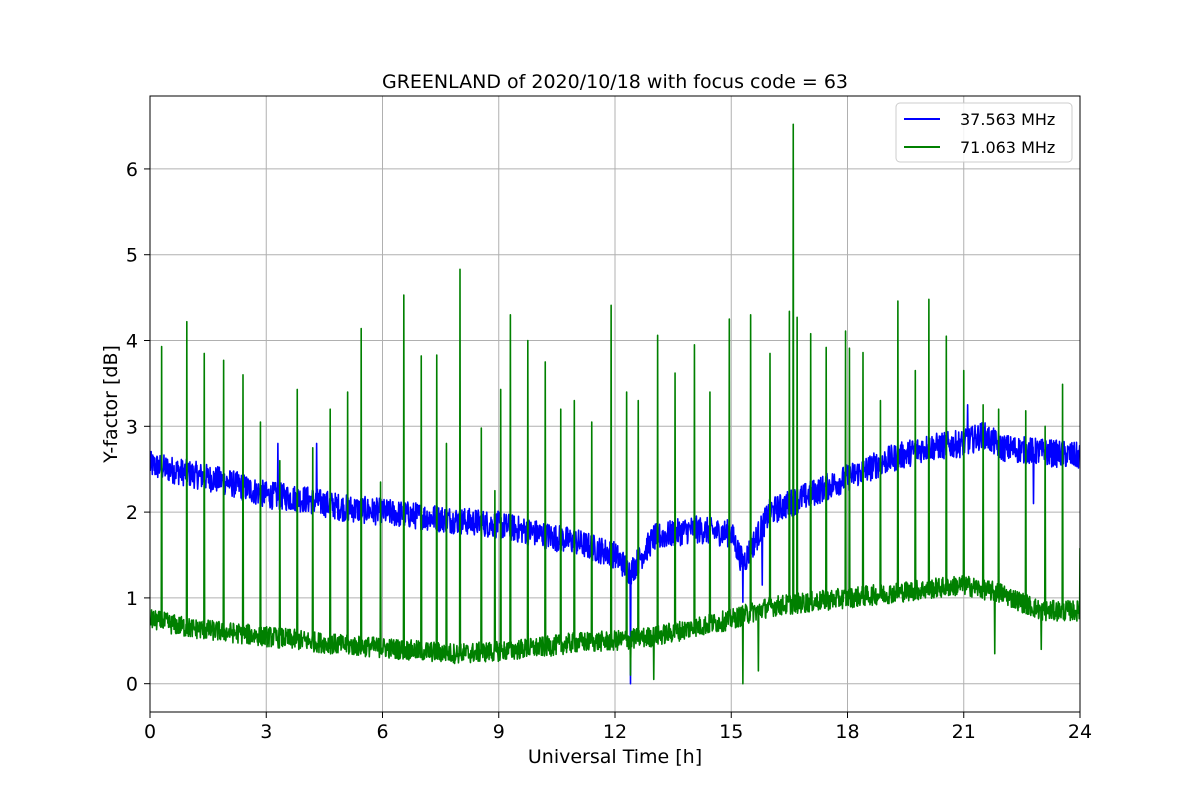 This screenshot has width=1200, height=800. I want to click on x-axis-ticks: 0 3 6 9 12 15 18 21 24, so click(618, 727).